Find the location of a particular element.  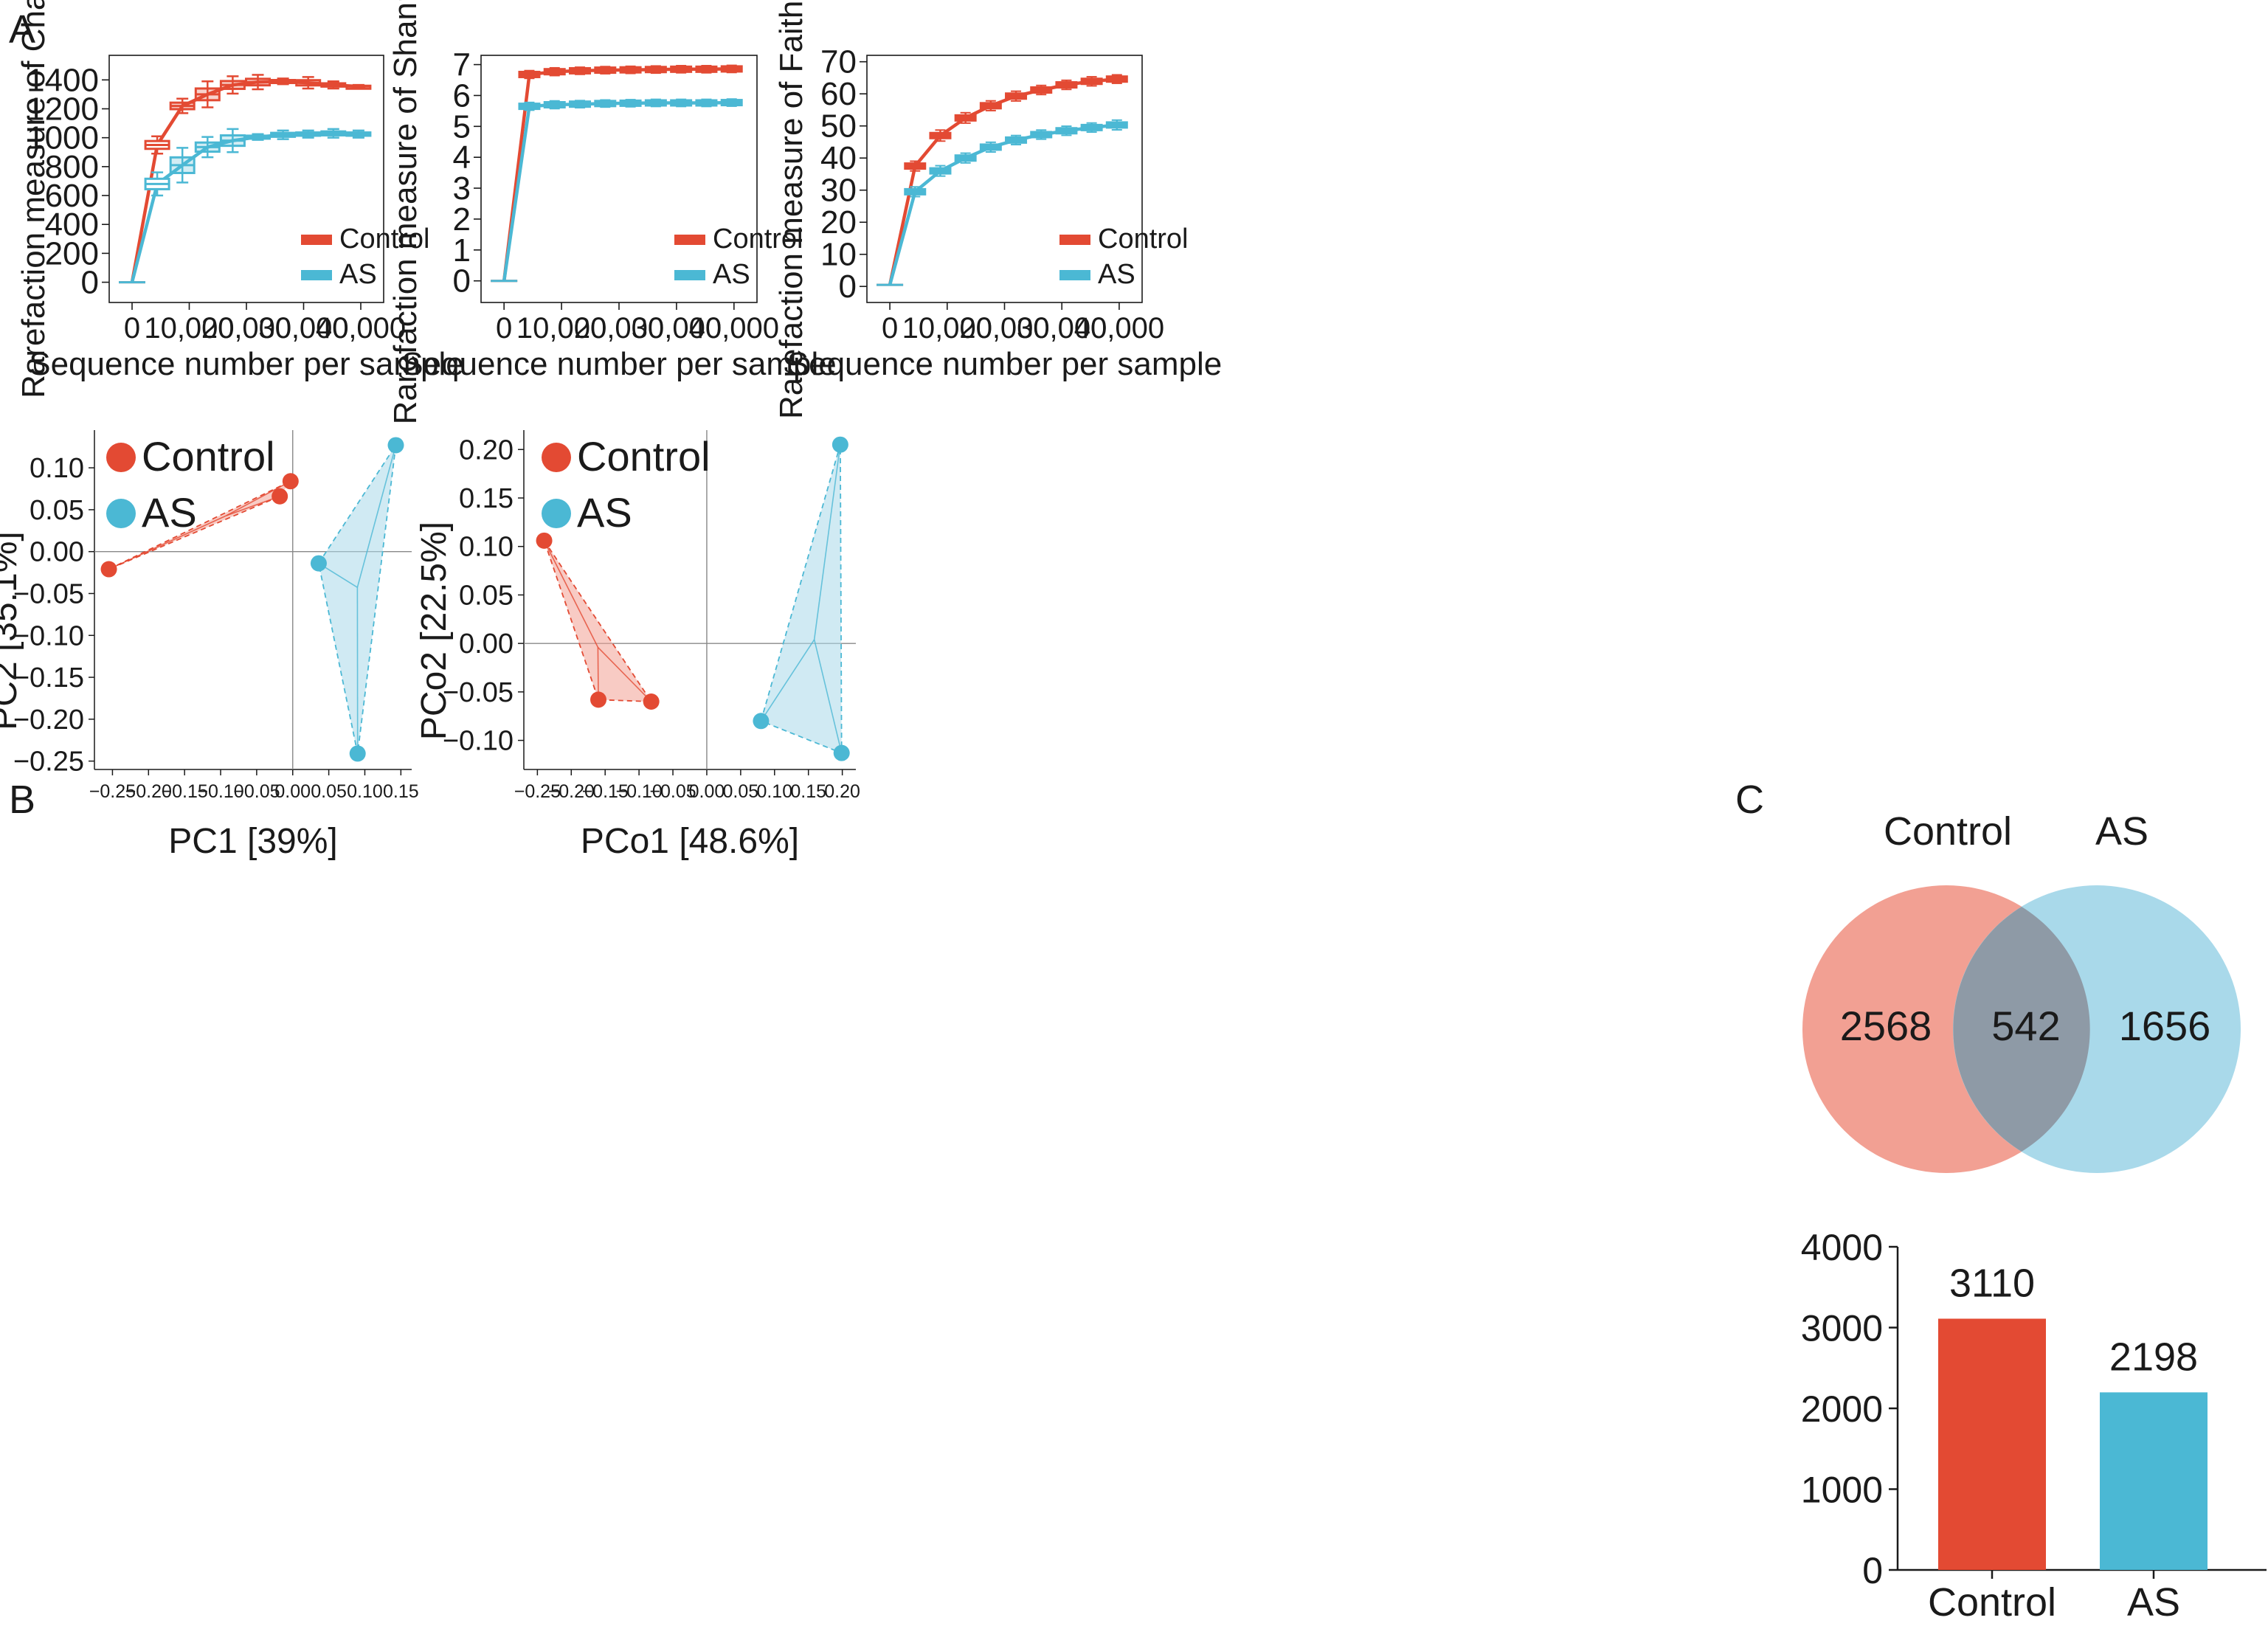

y-tick-label: 2 is located at coordinates (462, 220).